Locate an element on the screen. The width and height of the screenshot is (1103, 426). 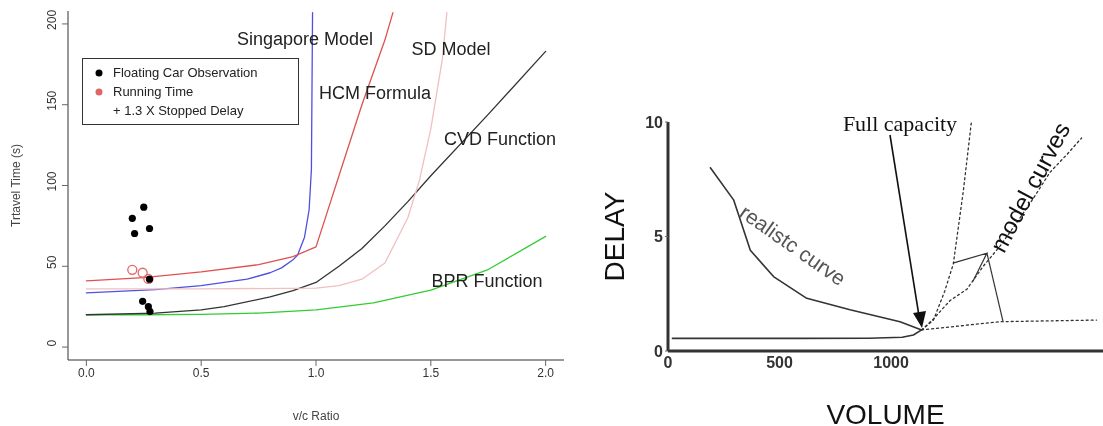
y-tick-label: 50 is located at coordinates (52, 262).